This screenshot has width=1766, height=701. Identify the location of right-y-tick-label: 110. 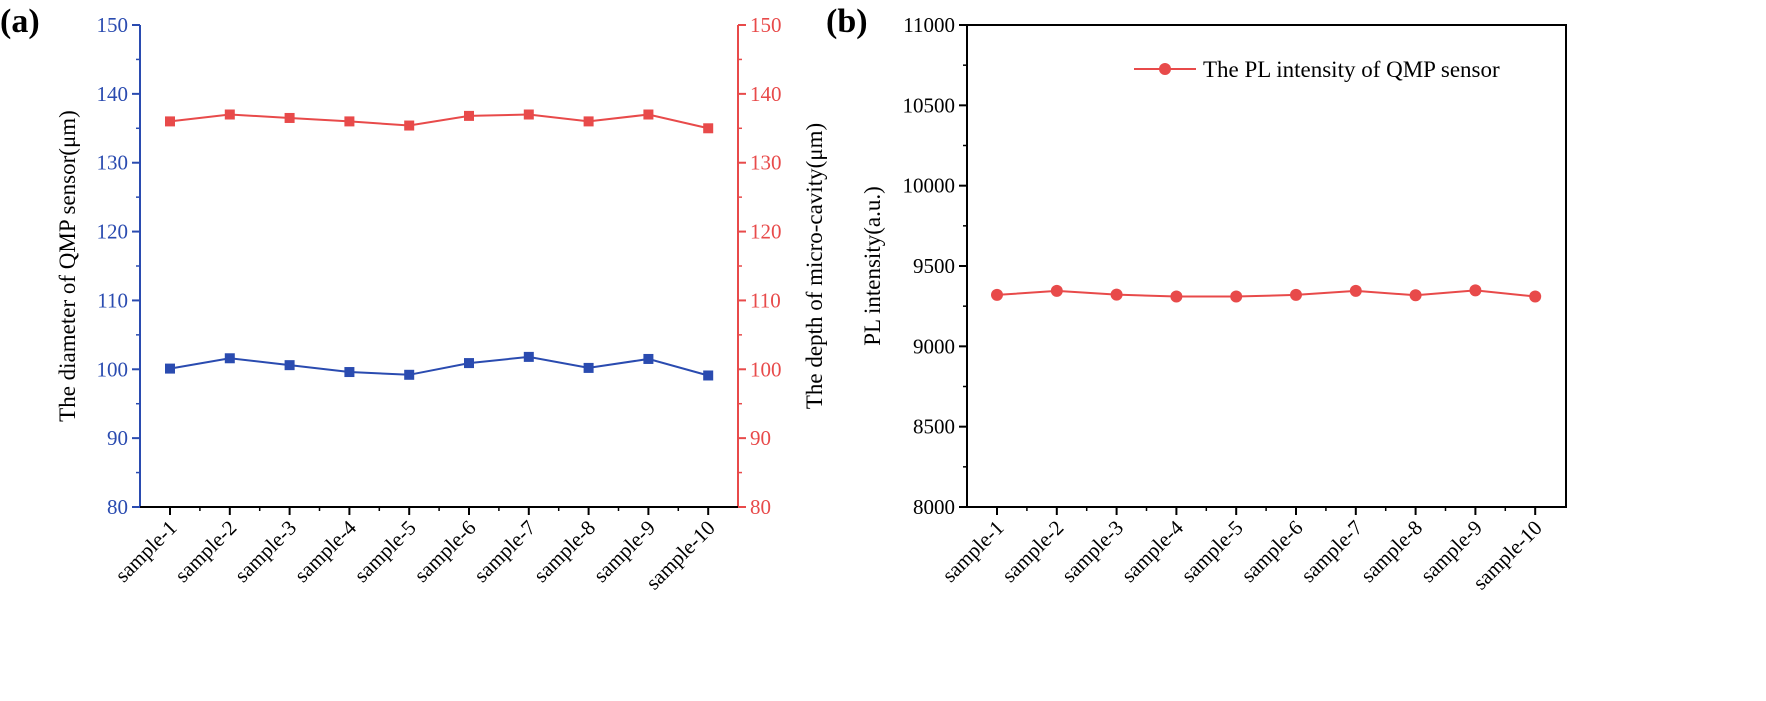
(765, 300).